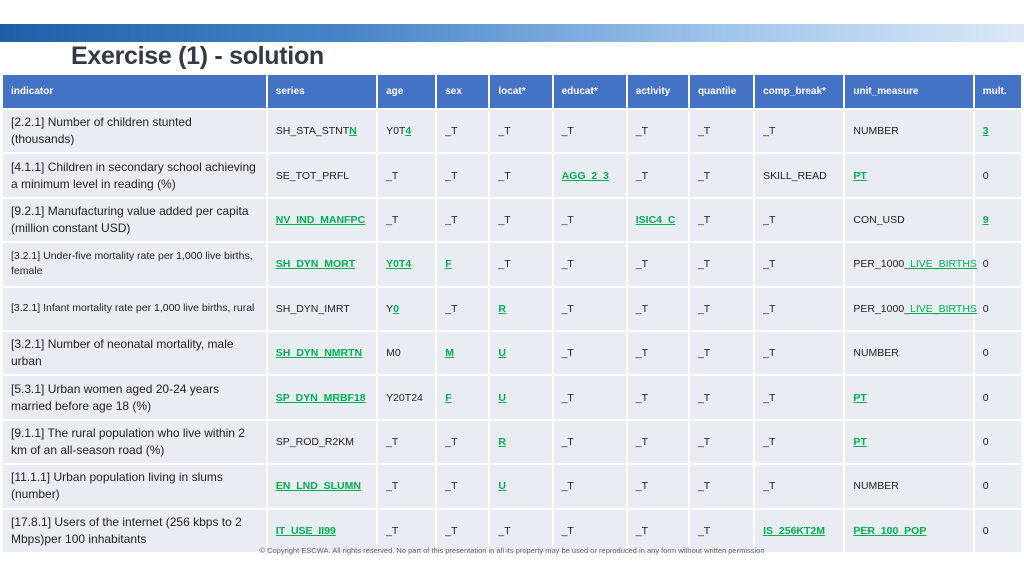 Image resolution: width=1024 pixels, height=576 pixels. What do you see at coordinates (909, 220) in the screenshot?
I see `cell-unit-measure: CON_USD` at bounding box center [909, 220].